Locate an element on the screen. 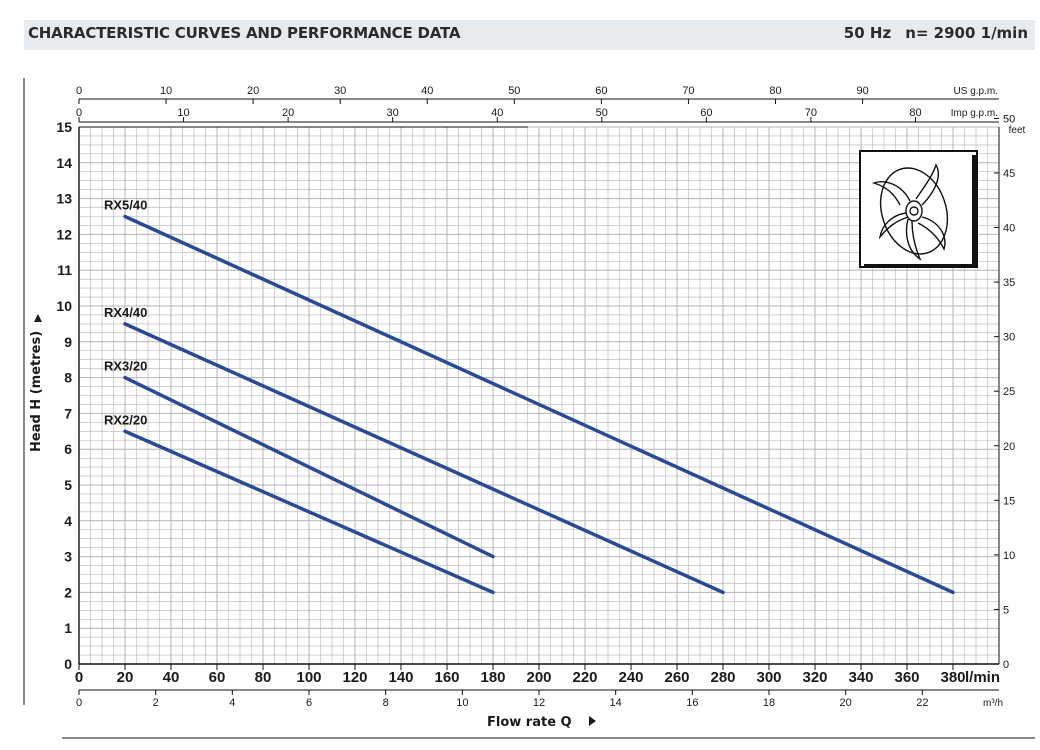  us-gpm-unit: US g.p.m. is located at coordinates (976, 91).